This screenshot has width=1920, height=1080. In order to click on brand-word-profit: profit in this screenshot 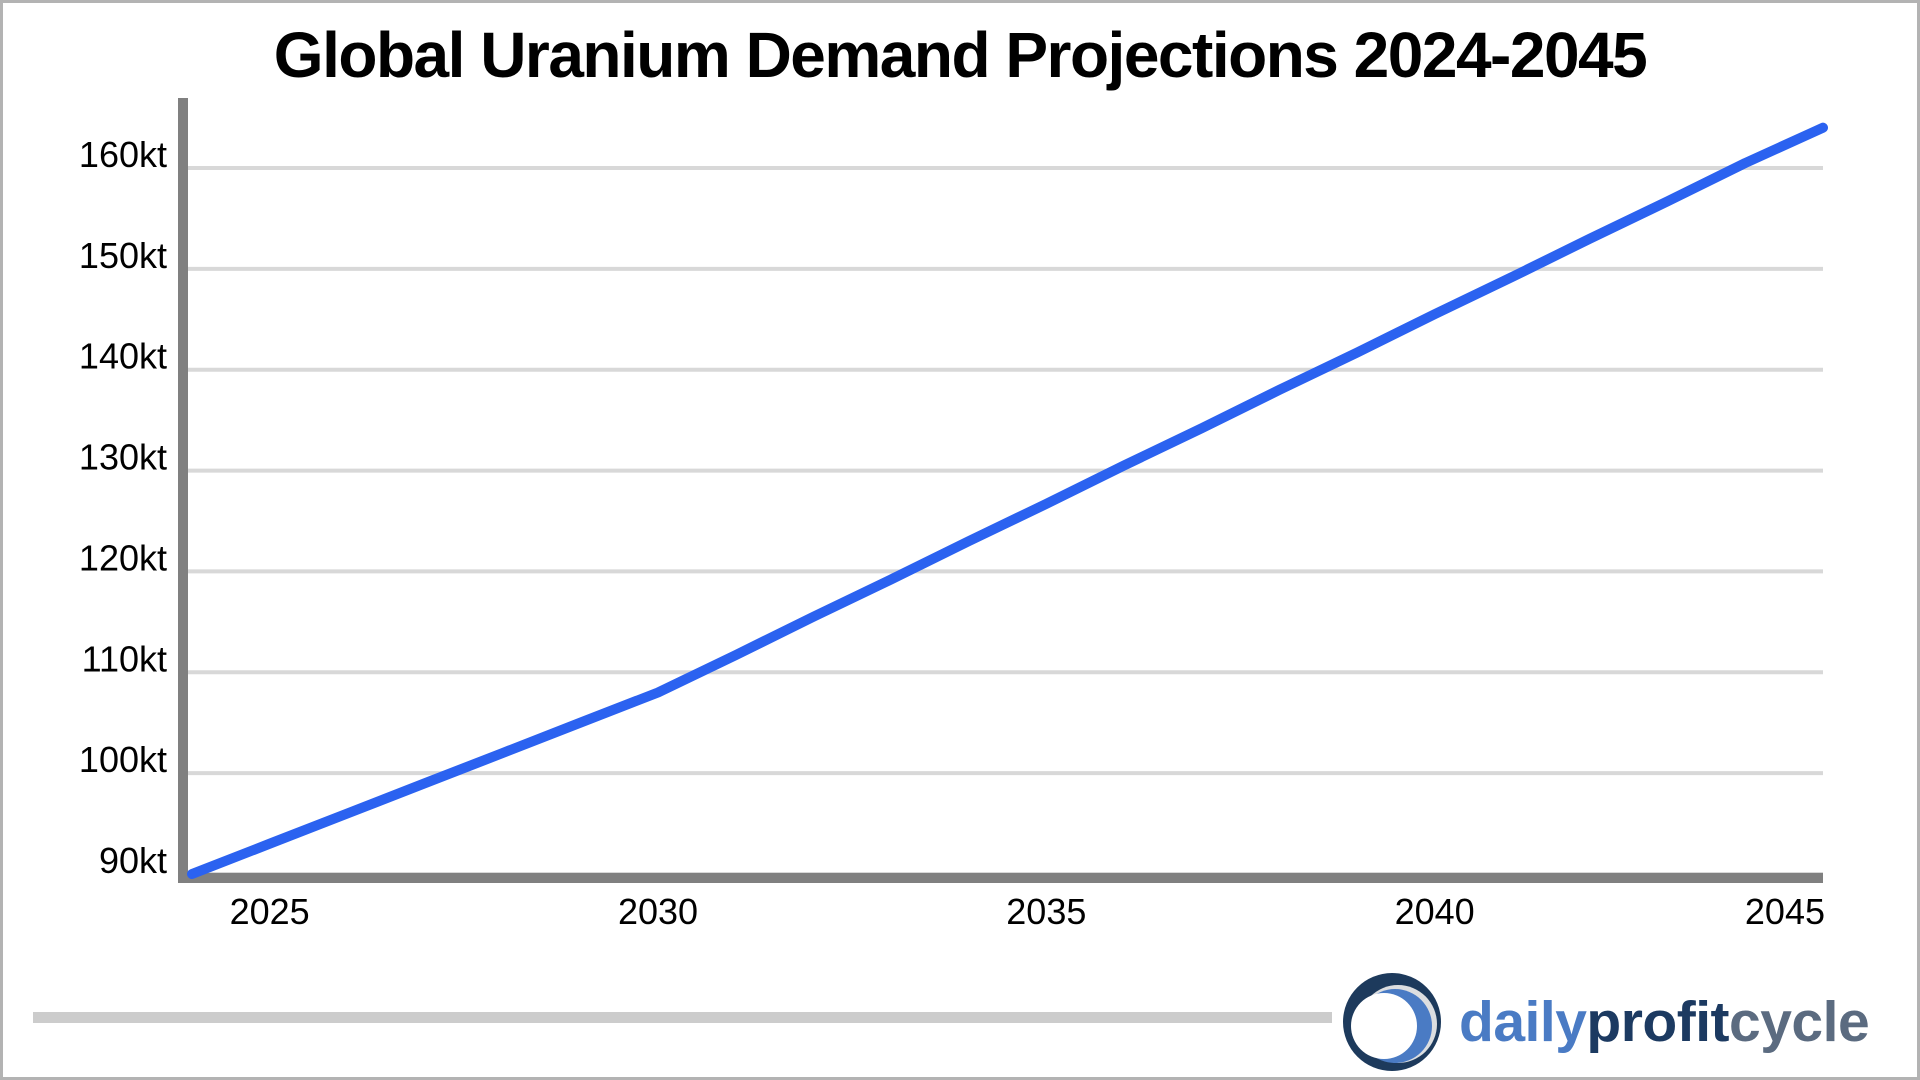, I will do `click(1658, 1021)`.